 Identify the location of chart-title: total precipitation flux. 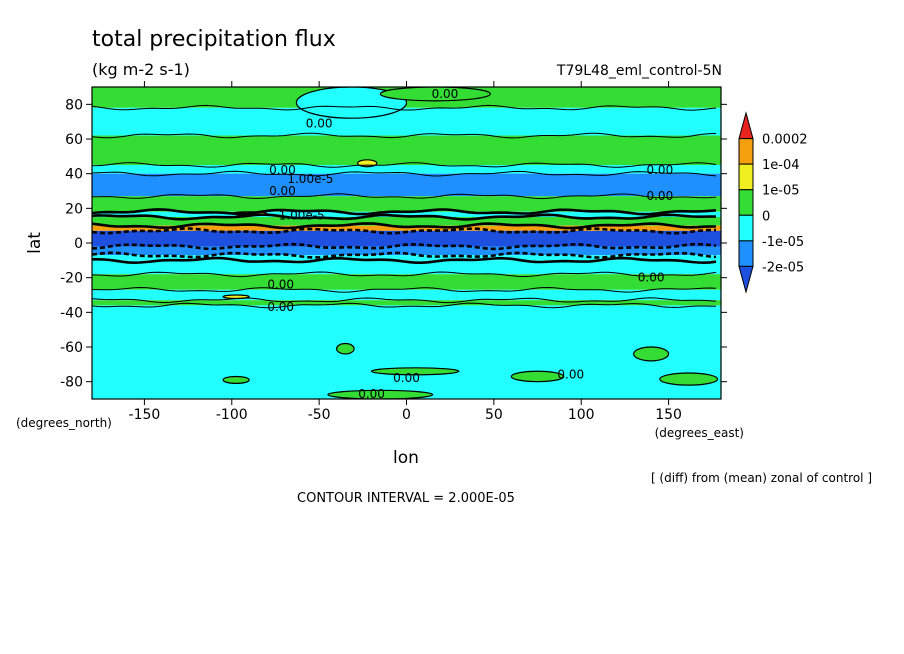
(214, 39).